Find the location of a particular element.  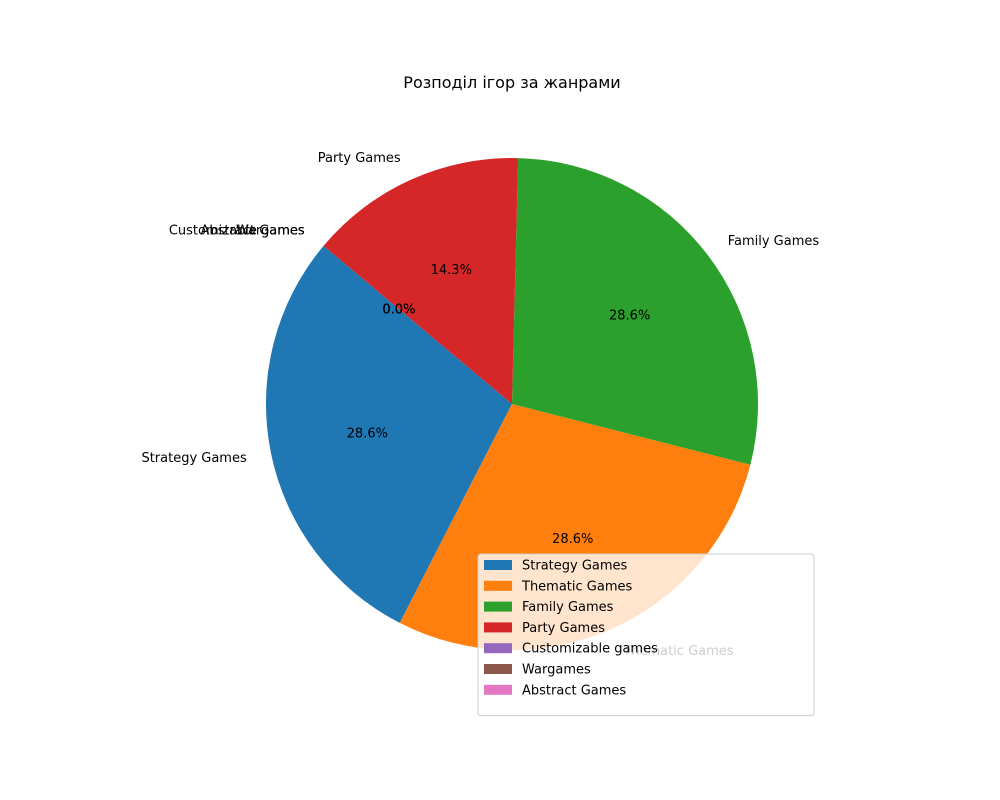

percent-label-abstract-games: 0.0% is located at coordinates (398, 310).